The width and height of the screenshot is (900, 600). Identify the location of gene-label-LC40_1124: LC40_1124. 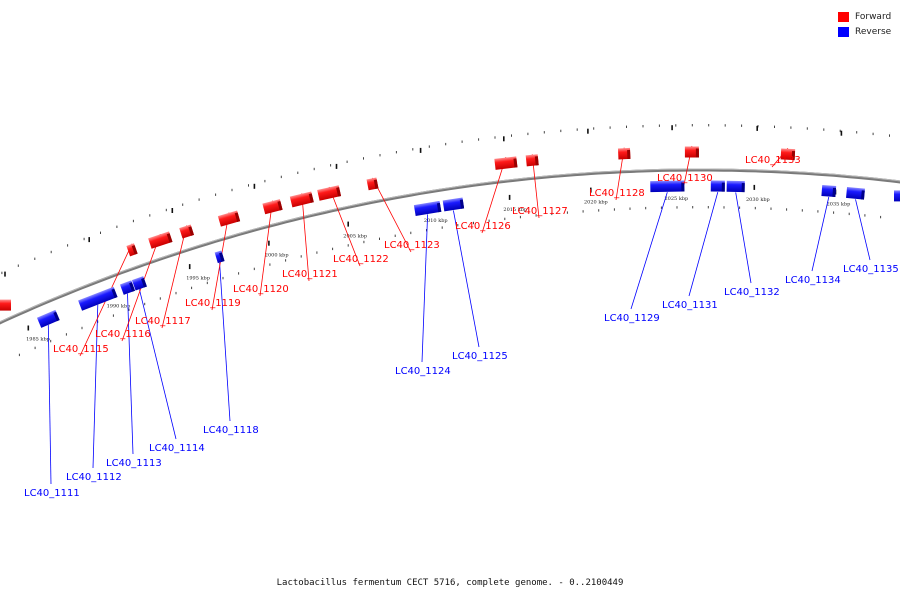
(423, 371).